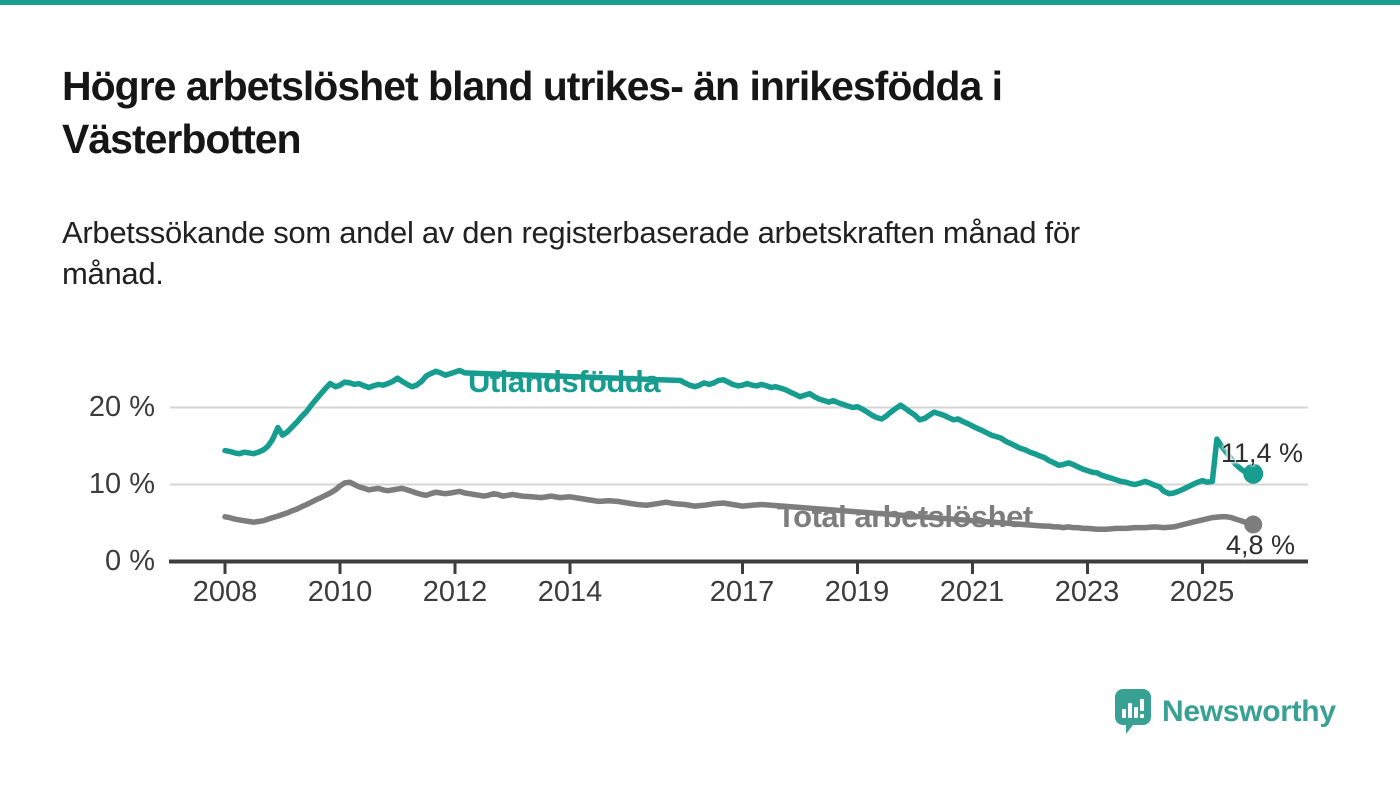  I want to click on x-tick-label-2025: 2025, so click(1202, 592).